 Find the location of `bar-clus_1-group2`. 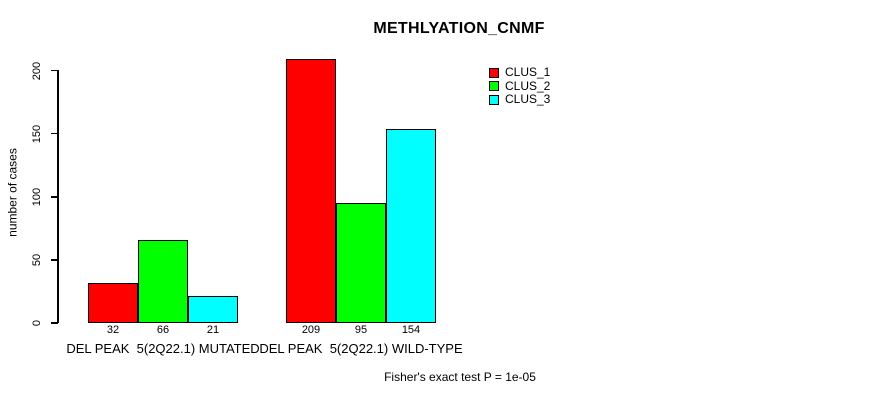

bar-clus_1-group2 is located at coordinates (311, 191).